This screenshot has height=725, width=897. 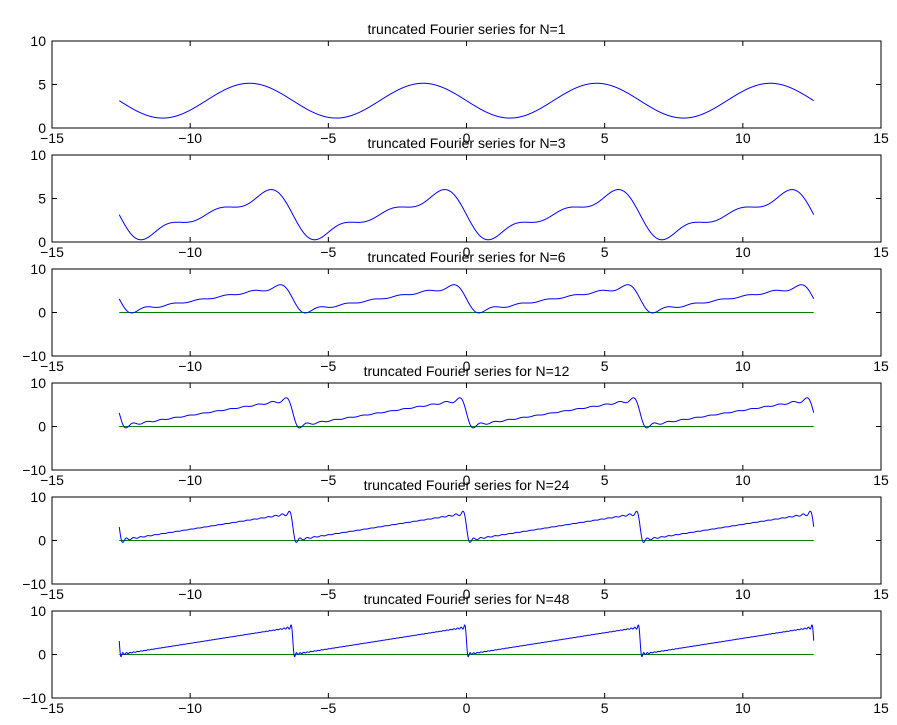 I want to click on subplot-title: truncated Fourier series for N=12, so click(x=467, y=371).